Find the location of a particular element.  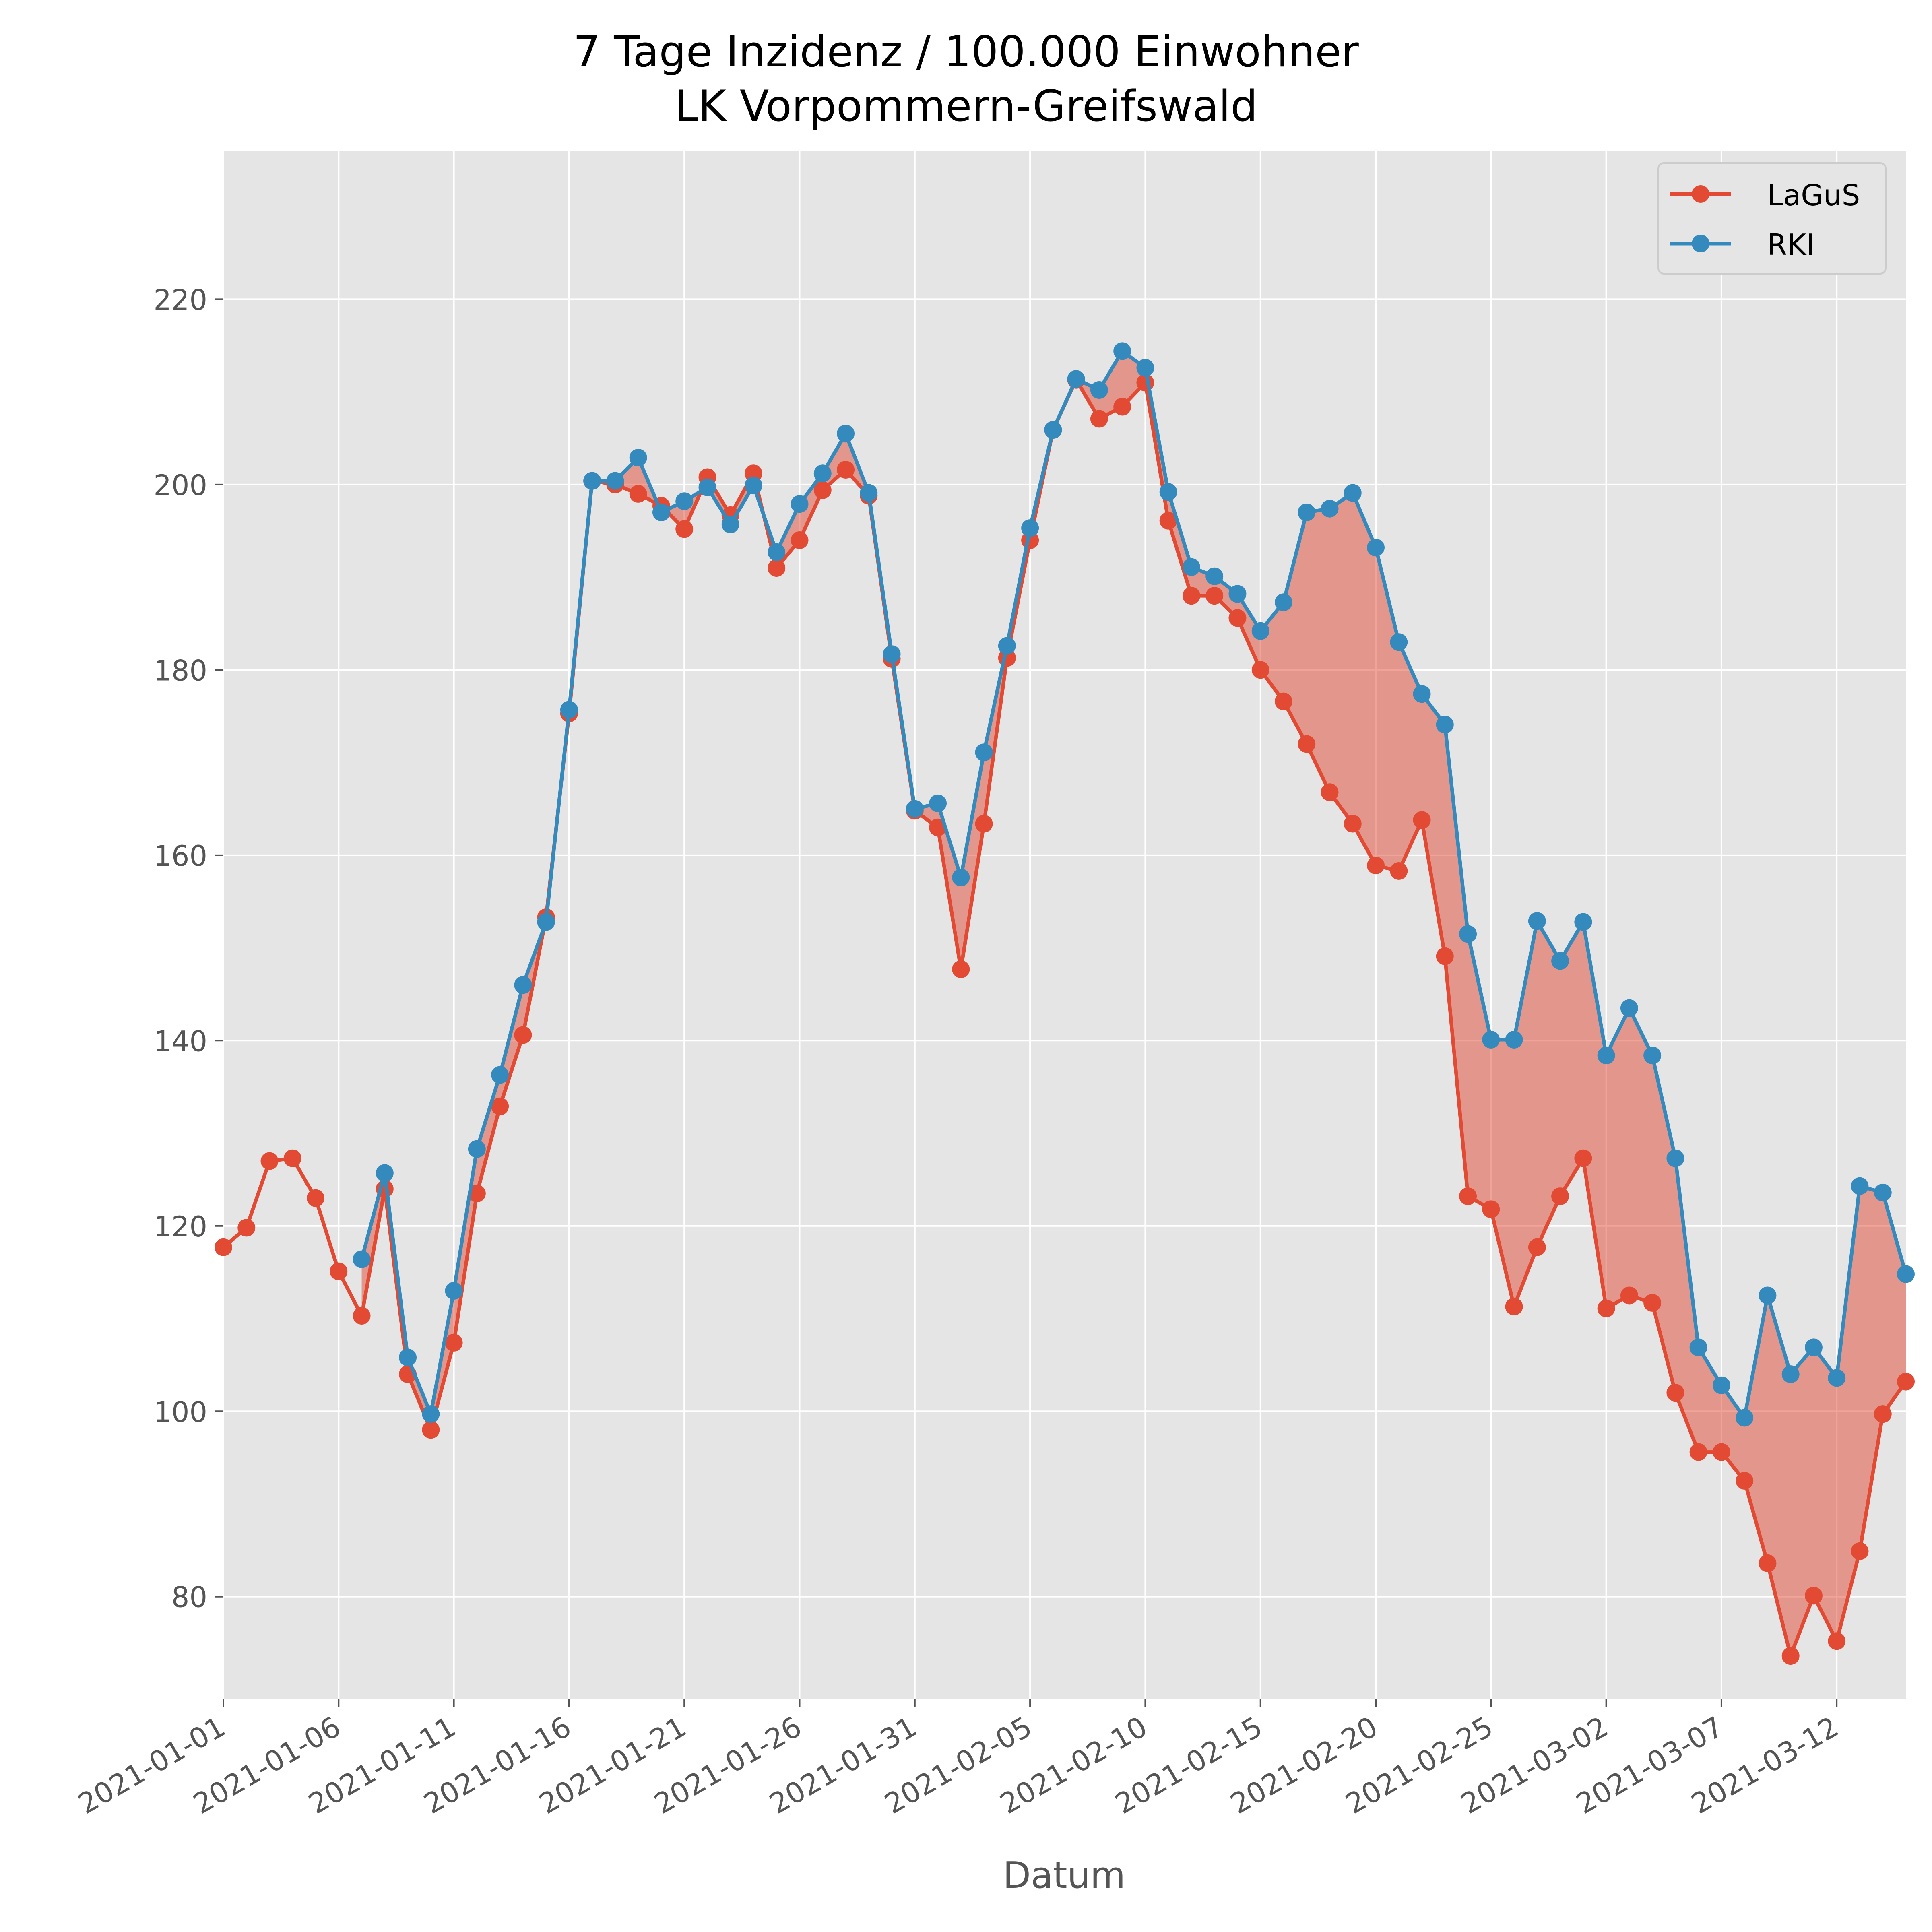

y-tick-label: 120 is located at coordinates (180, 1226).